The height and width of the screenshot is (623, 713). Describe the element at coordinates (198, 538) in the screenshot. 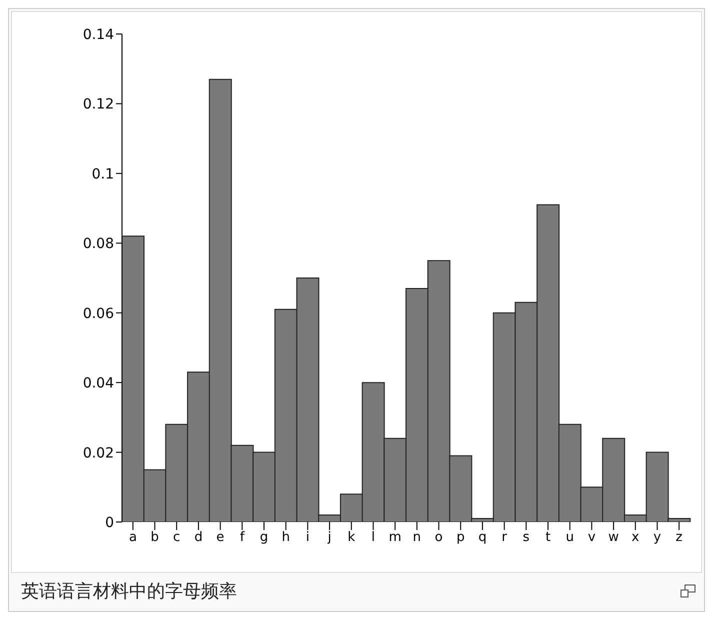

I see `x-tick-label: d` at that location.